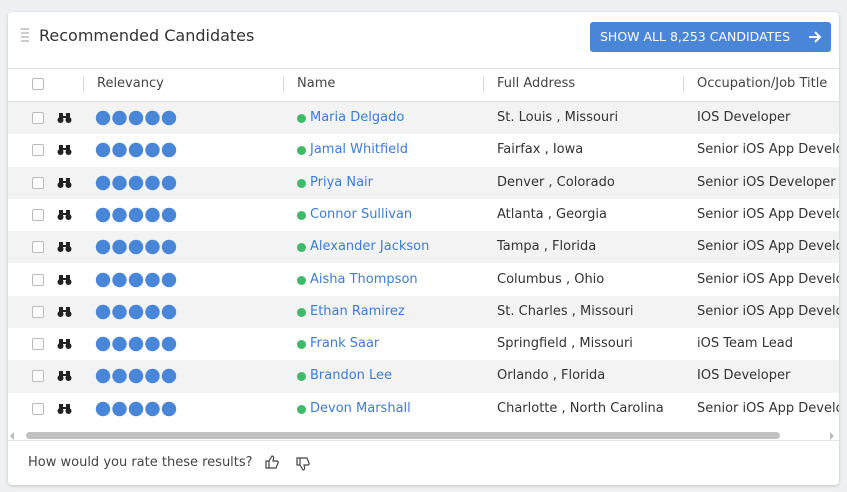 The image size is (847, 492). Describe the element at coordinates (25, 36) in the screenshot. I see `drag-handle` at that location.